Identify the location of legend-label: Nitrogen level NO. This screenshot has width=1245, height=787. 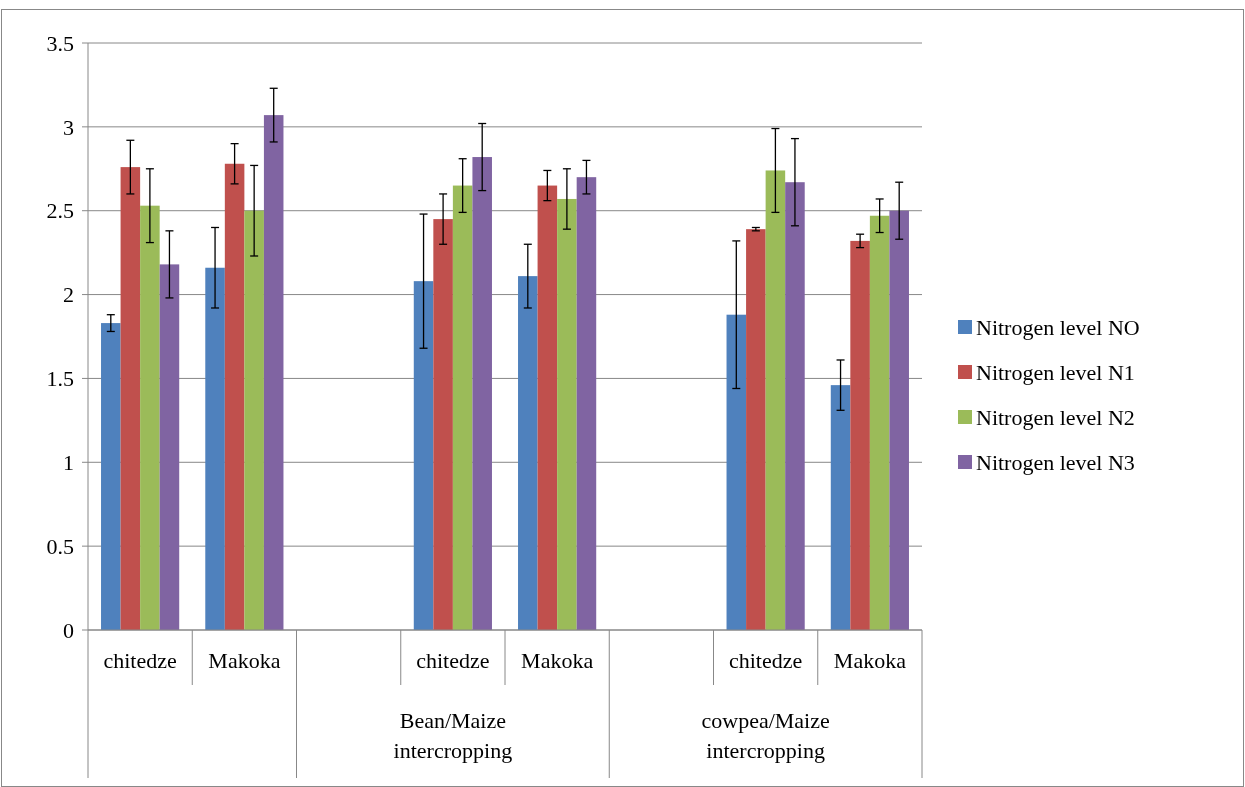
(1058, 327).